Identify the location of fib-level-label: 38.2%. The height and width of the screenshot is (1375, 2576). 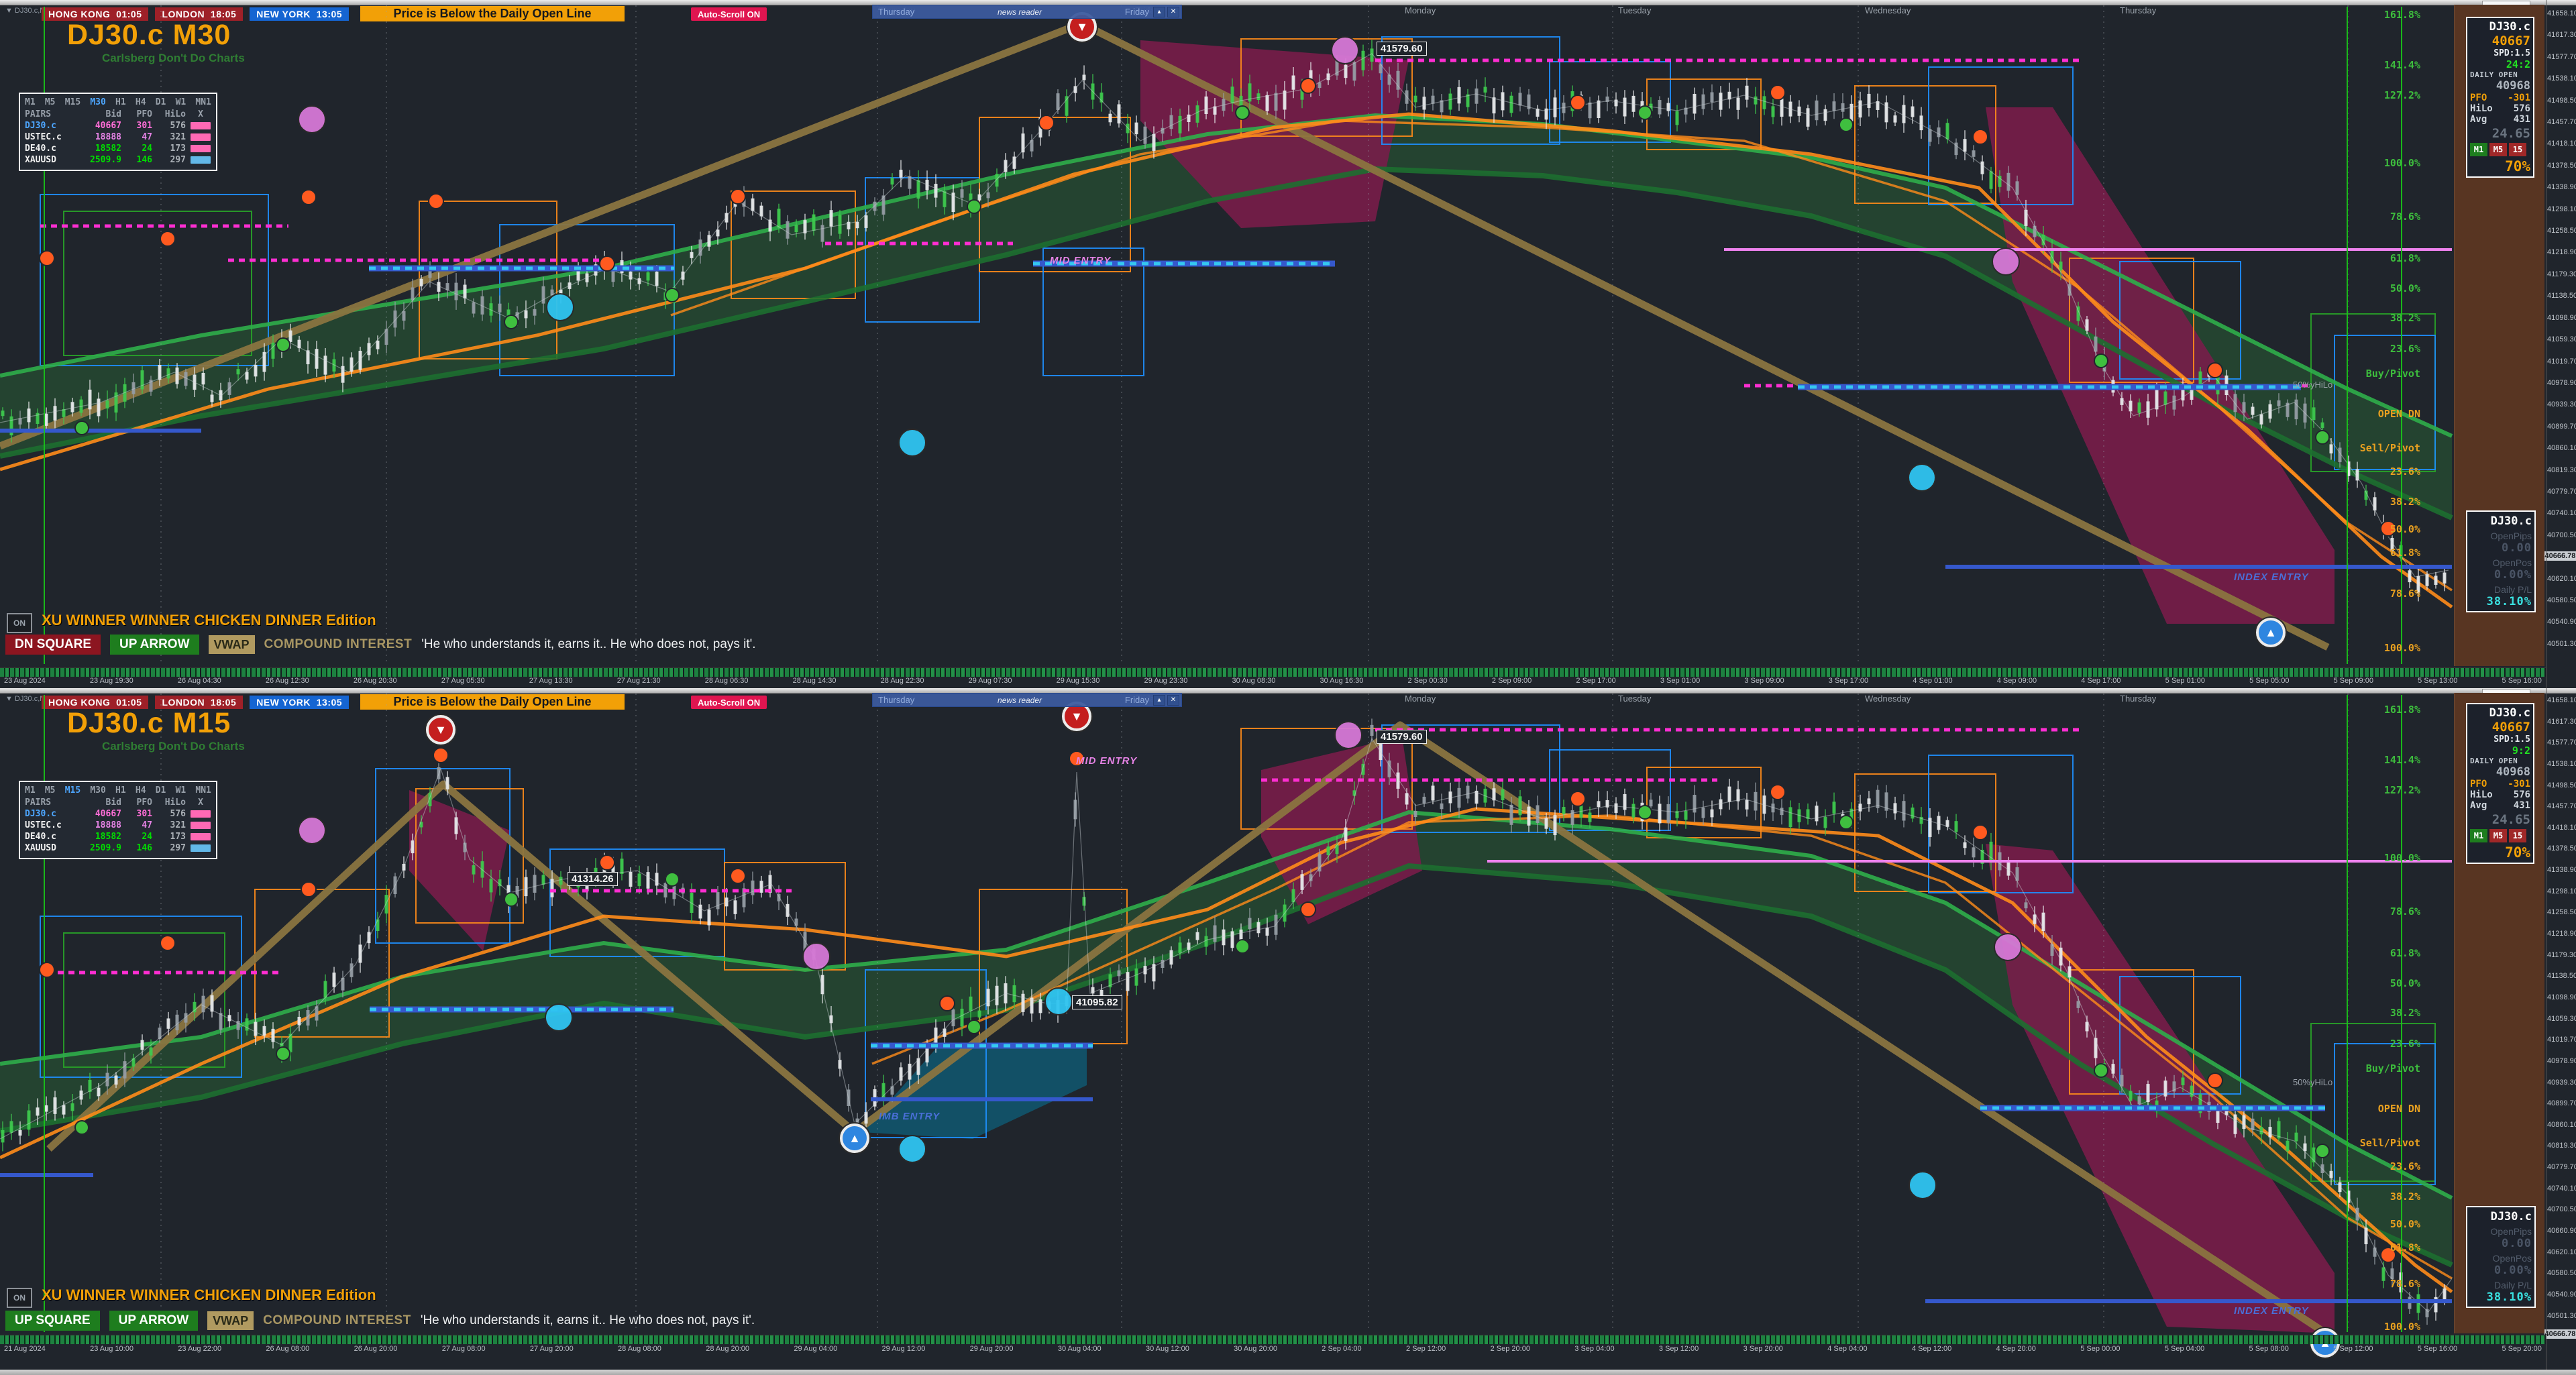
(2405, 1197).